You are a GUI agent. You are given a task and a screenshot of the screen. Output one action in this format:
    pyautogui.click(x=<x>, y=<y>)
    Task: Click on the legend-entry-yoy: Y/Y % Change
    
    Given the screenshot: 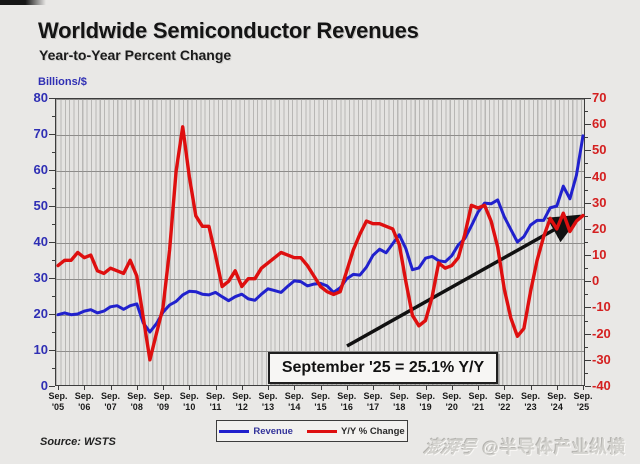 What is the action you would take?
    pyautogui.click(x=355, y=431)
    